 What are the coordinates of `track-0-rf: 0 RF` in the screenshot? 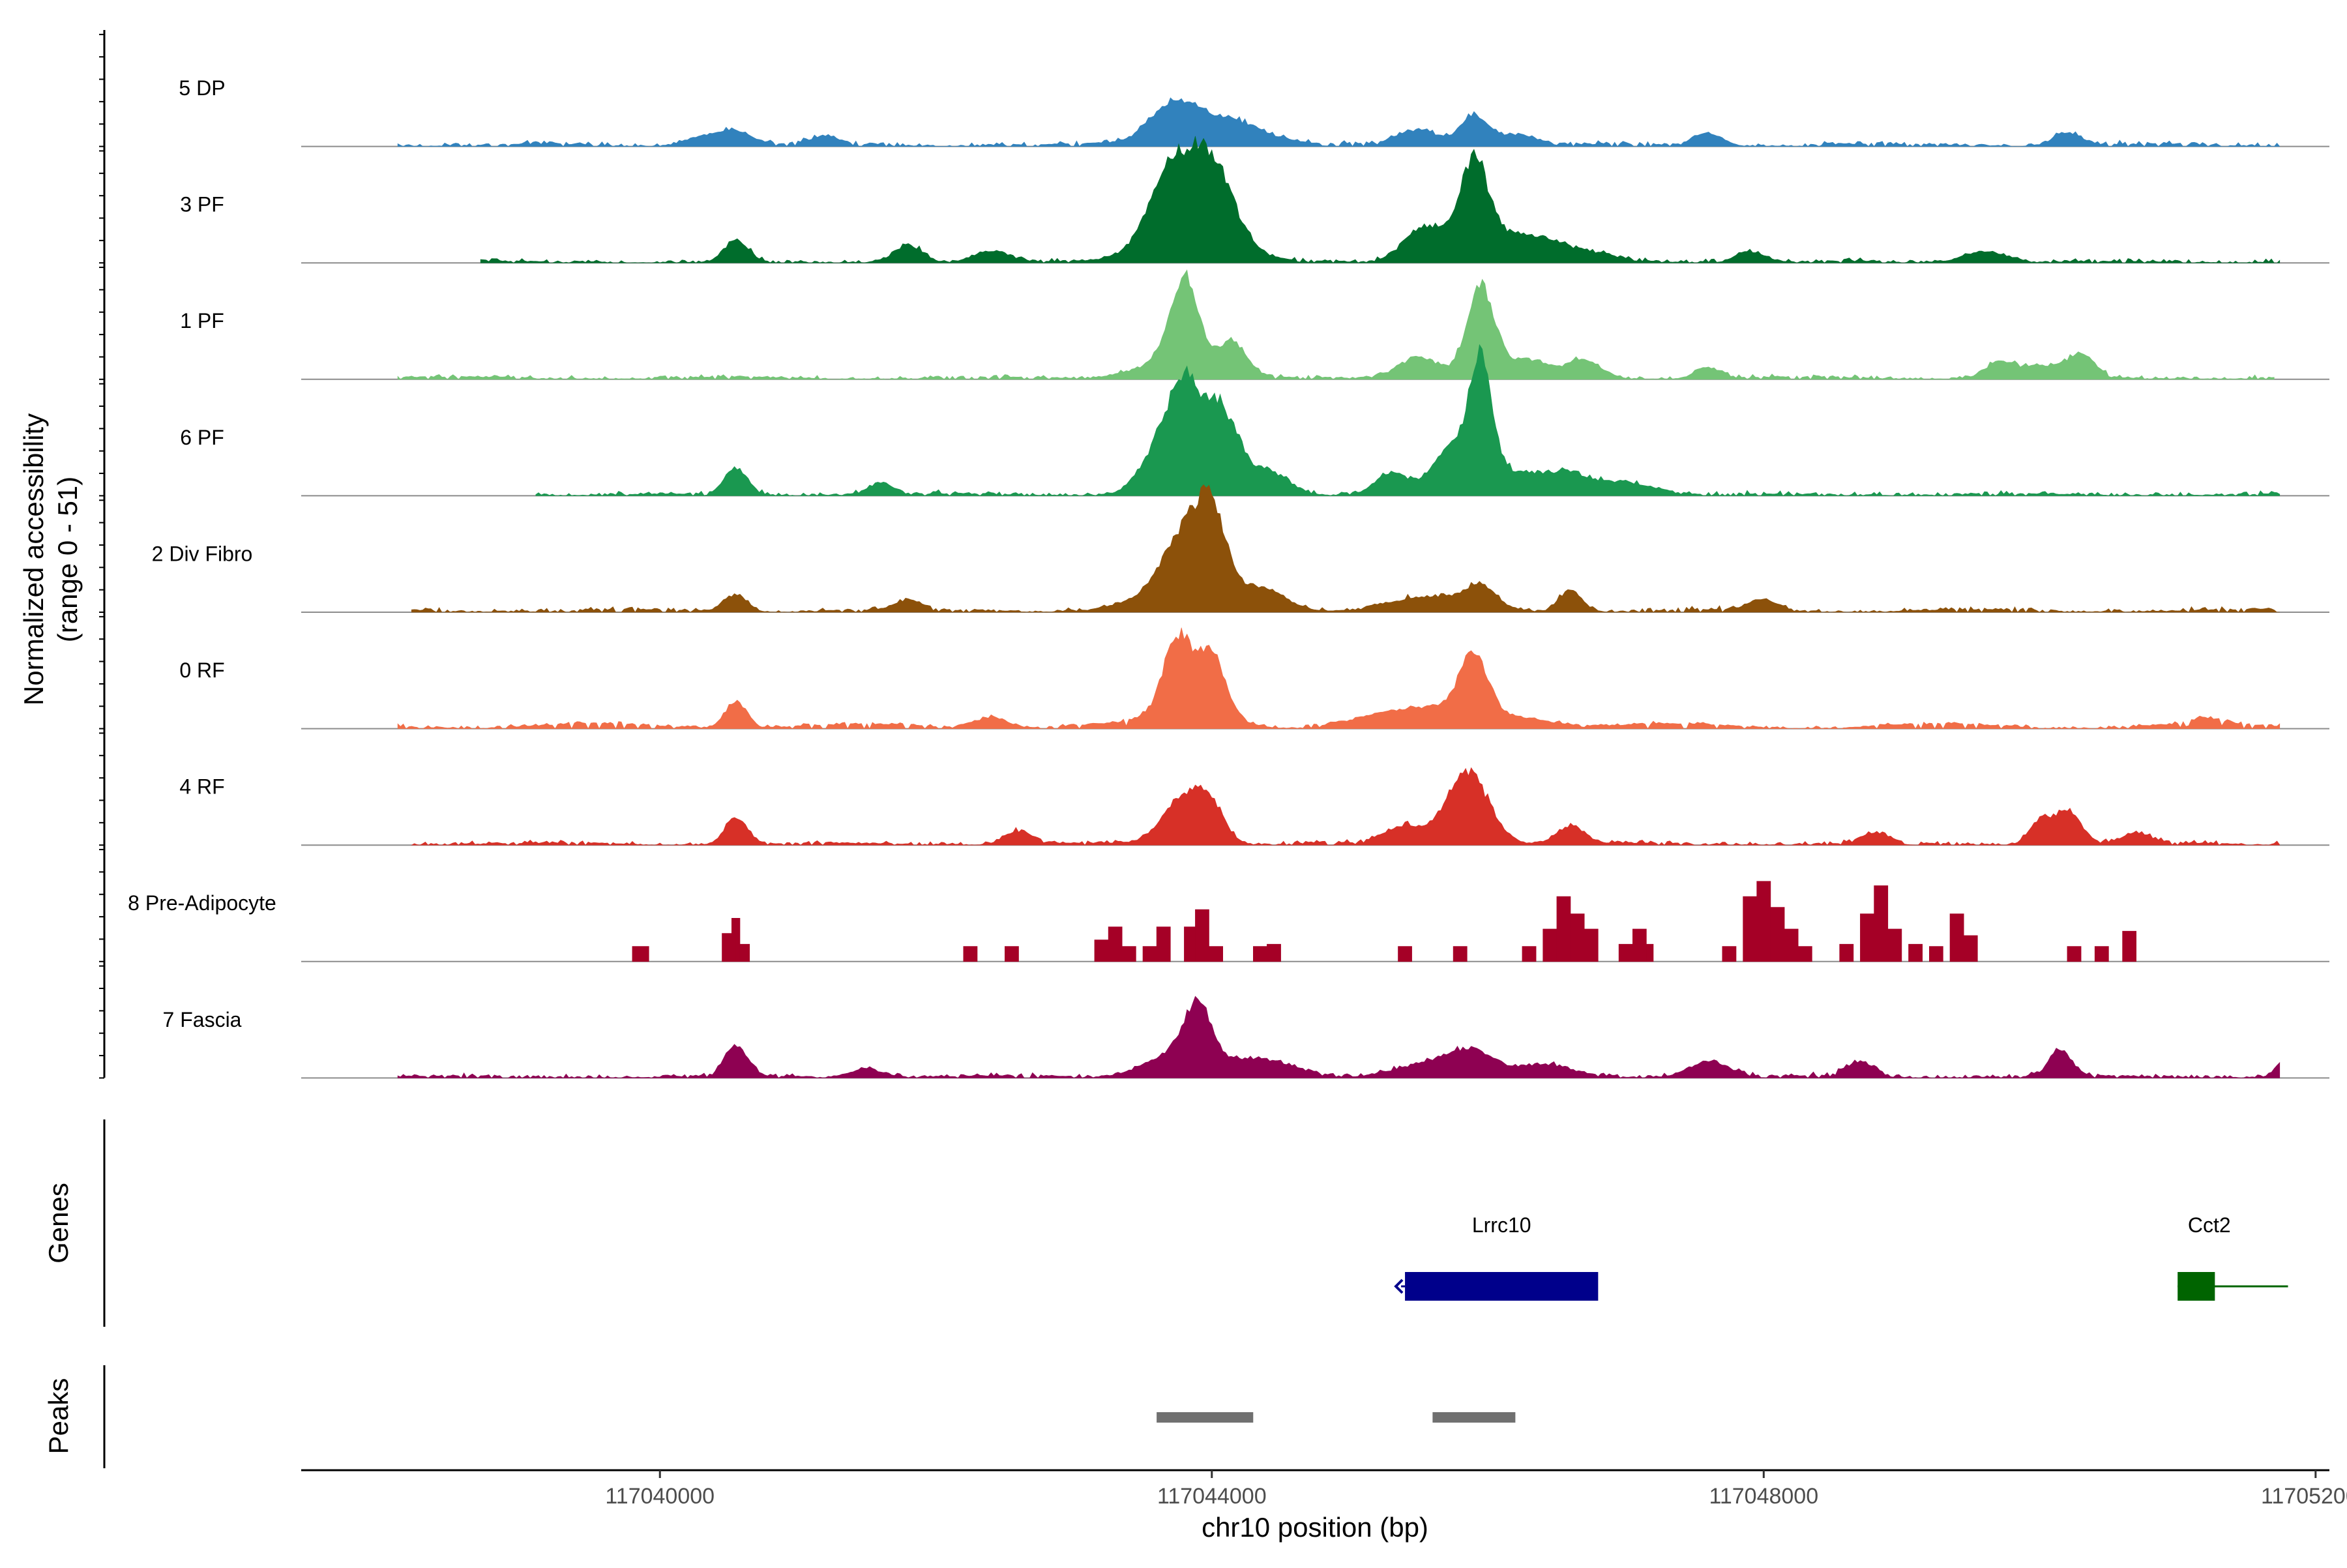 It's located at (1254, 678).